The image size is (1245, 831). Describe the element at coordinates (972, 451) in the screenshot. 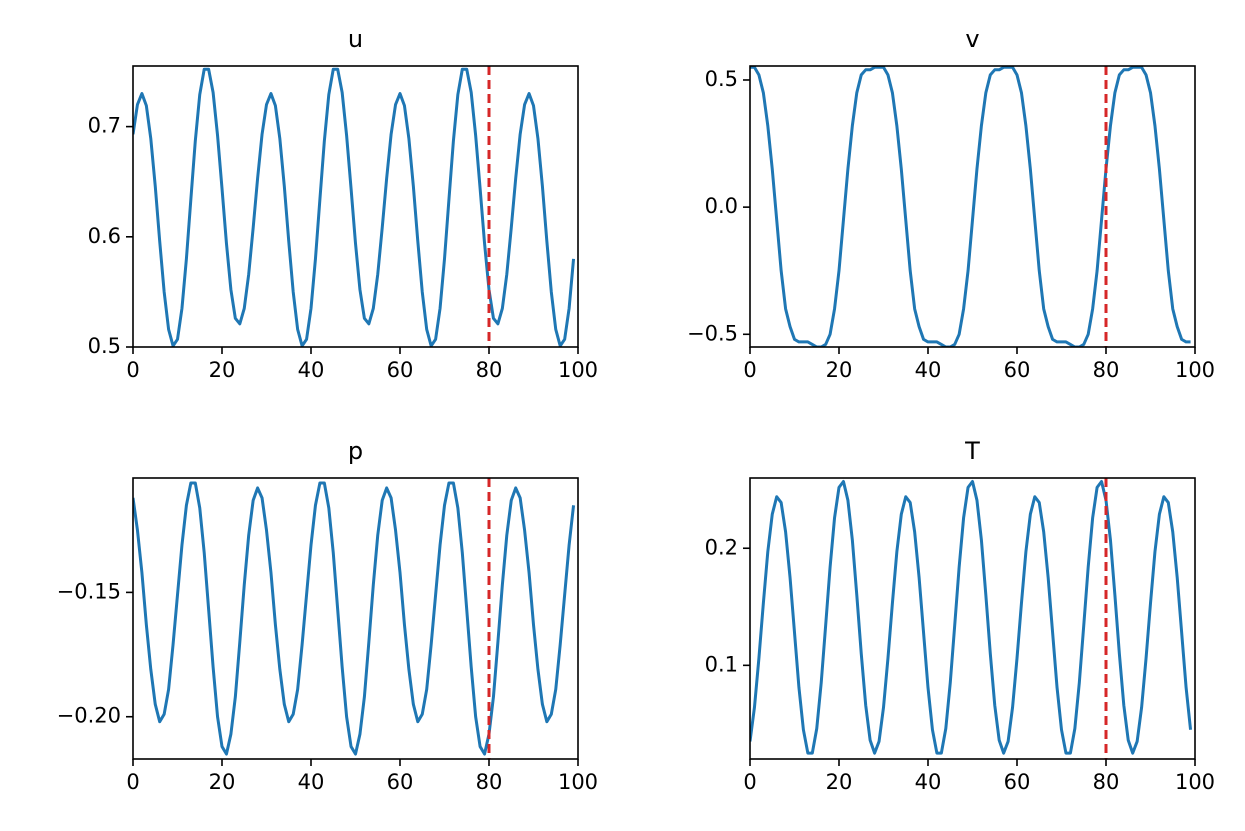

I see `subplot-title: T` at that location.